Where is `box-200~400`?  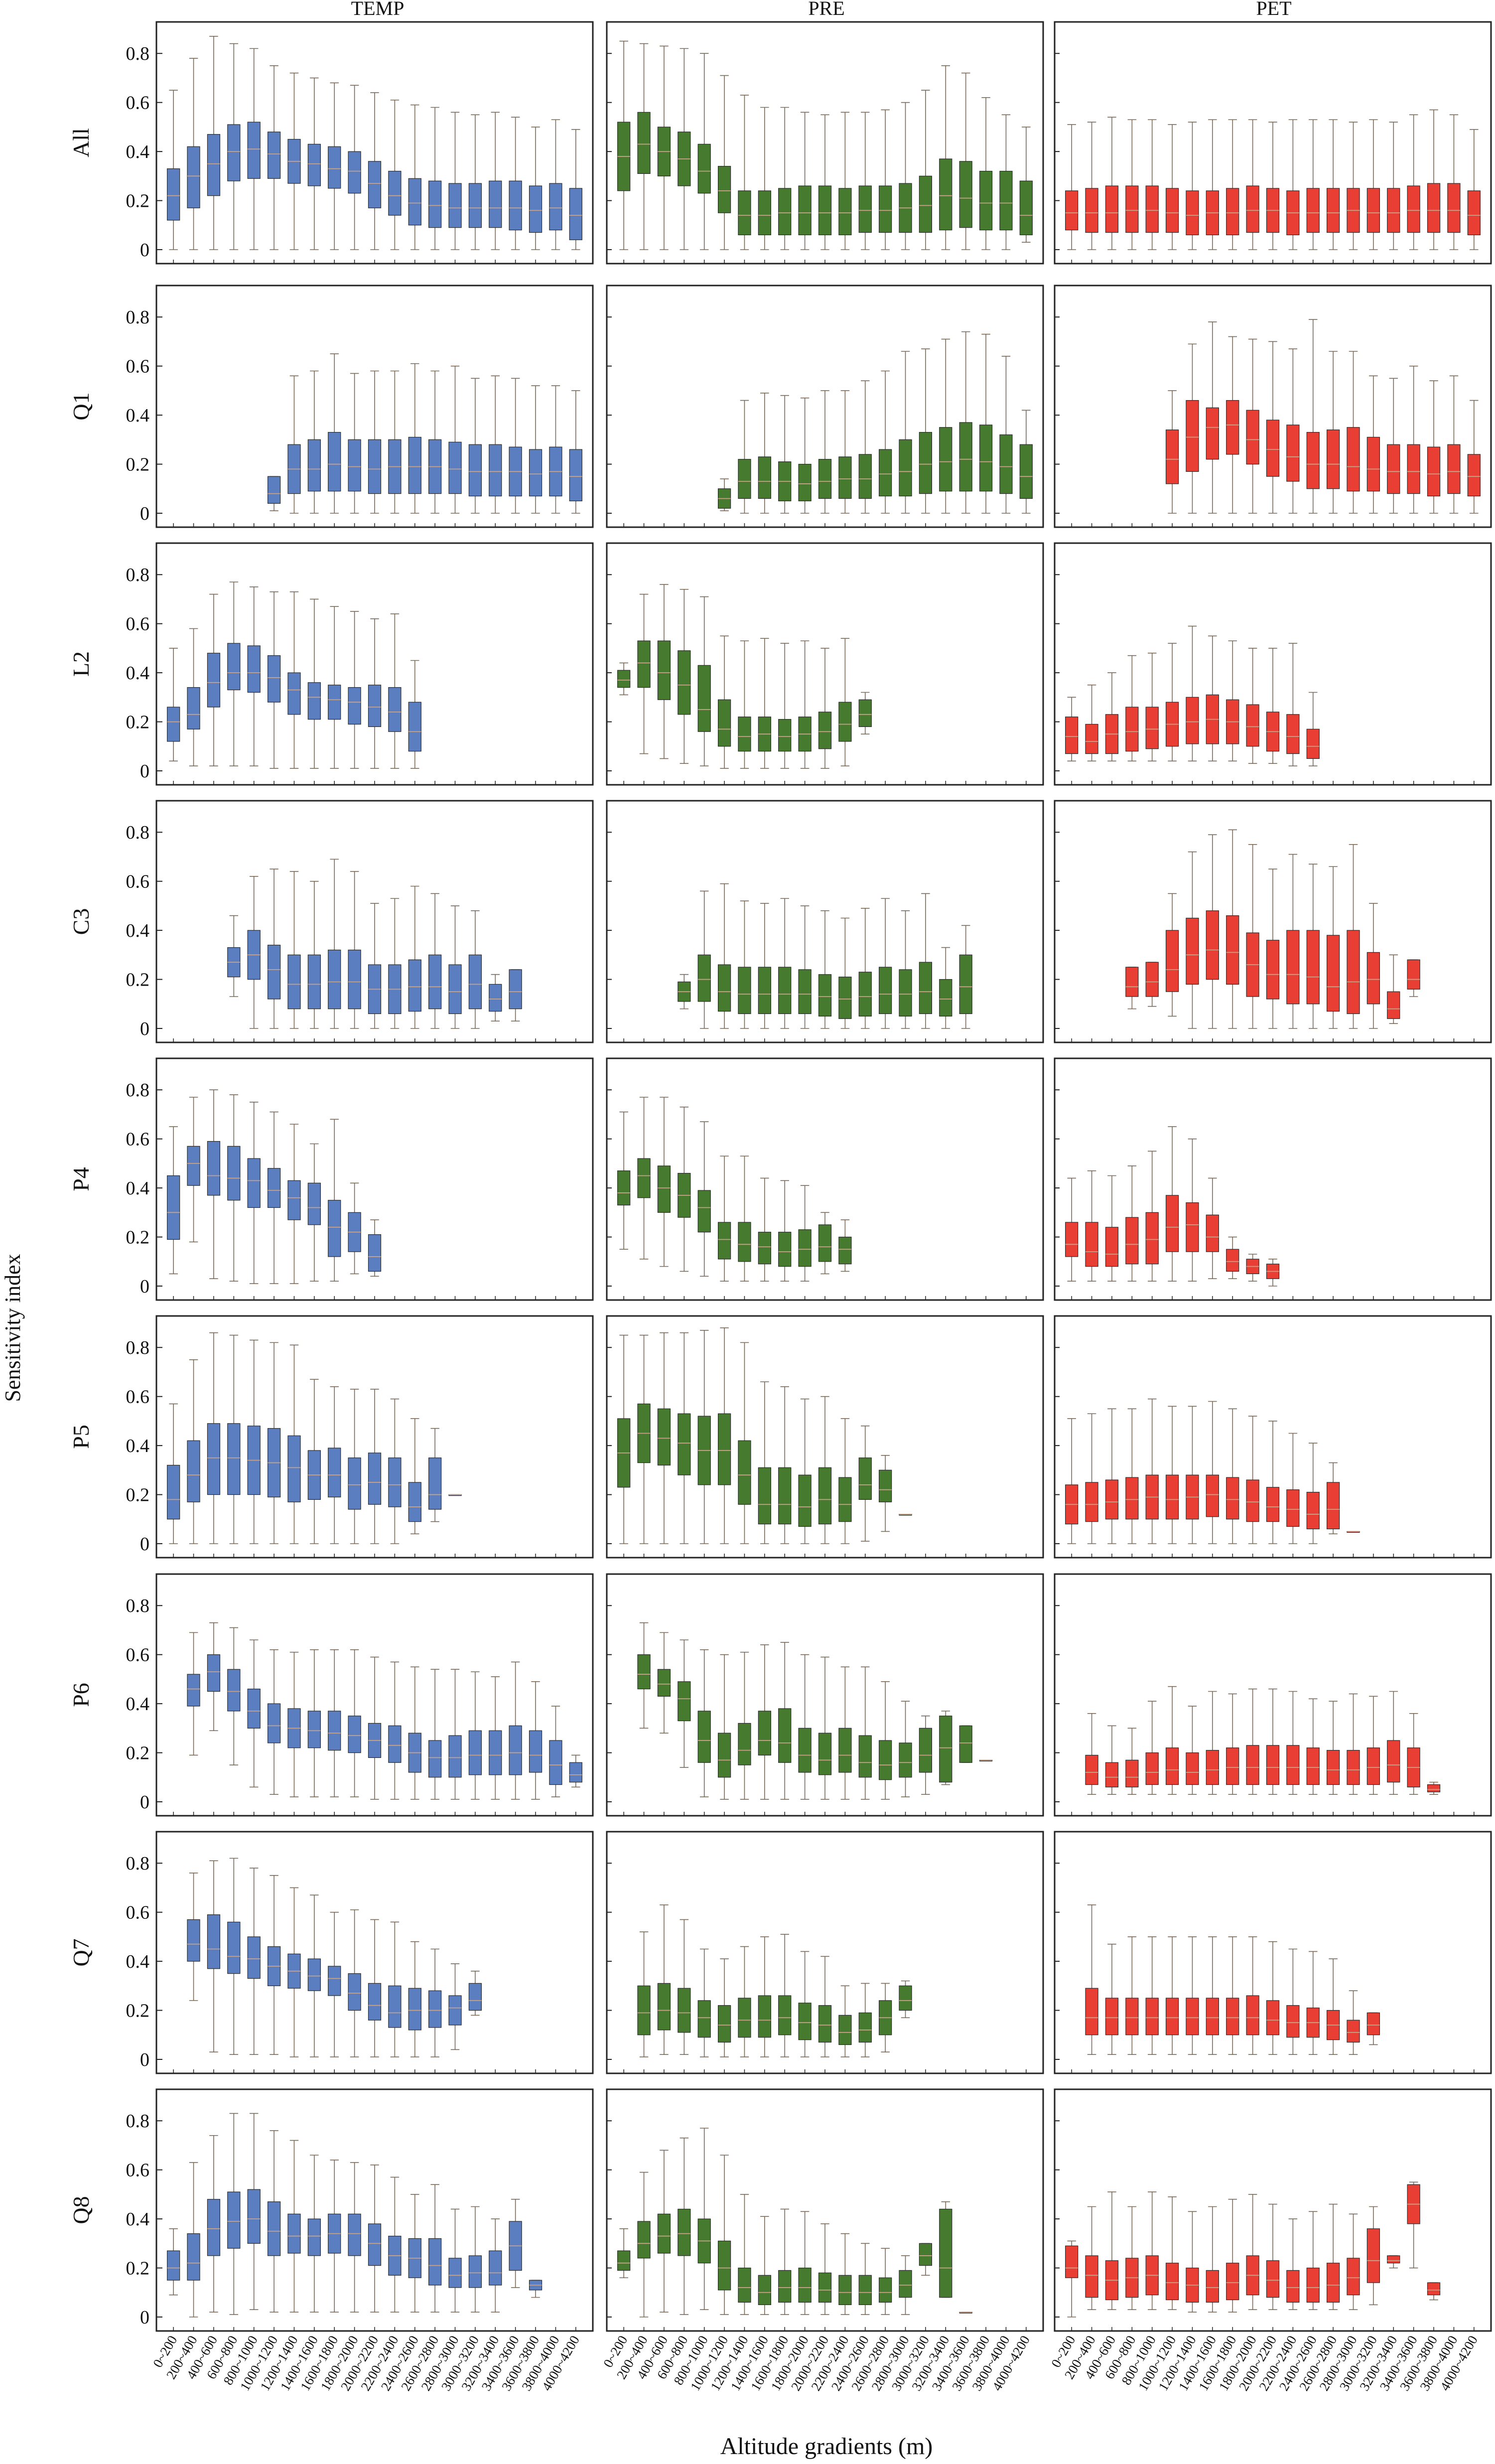
box-200~400 is located at coordinates (193, 1451).